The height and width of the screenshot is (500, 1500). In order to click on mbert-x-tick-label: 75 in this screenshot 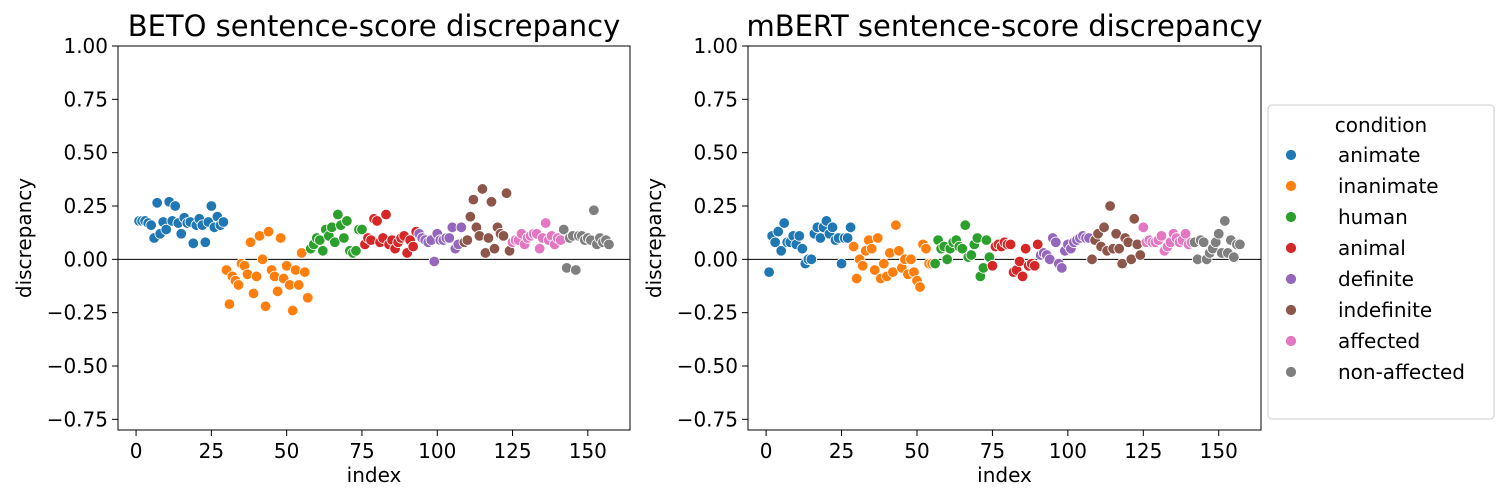, I will do `click(992, 451)`.